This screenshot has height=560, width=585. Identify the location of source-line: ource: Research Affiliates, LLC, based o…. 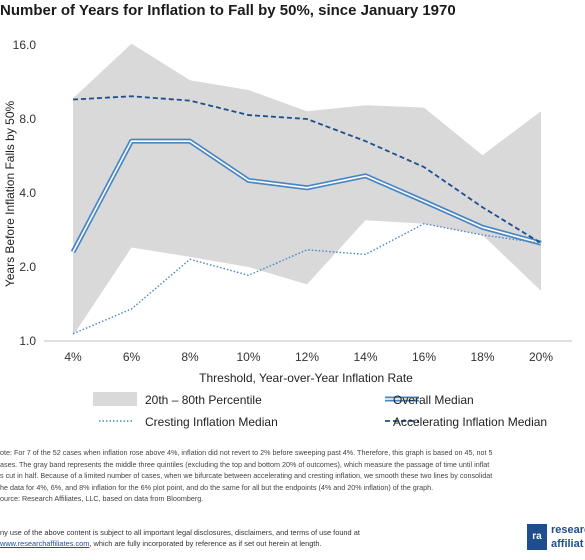
(102, 498).